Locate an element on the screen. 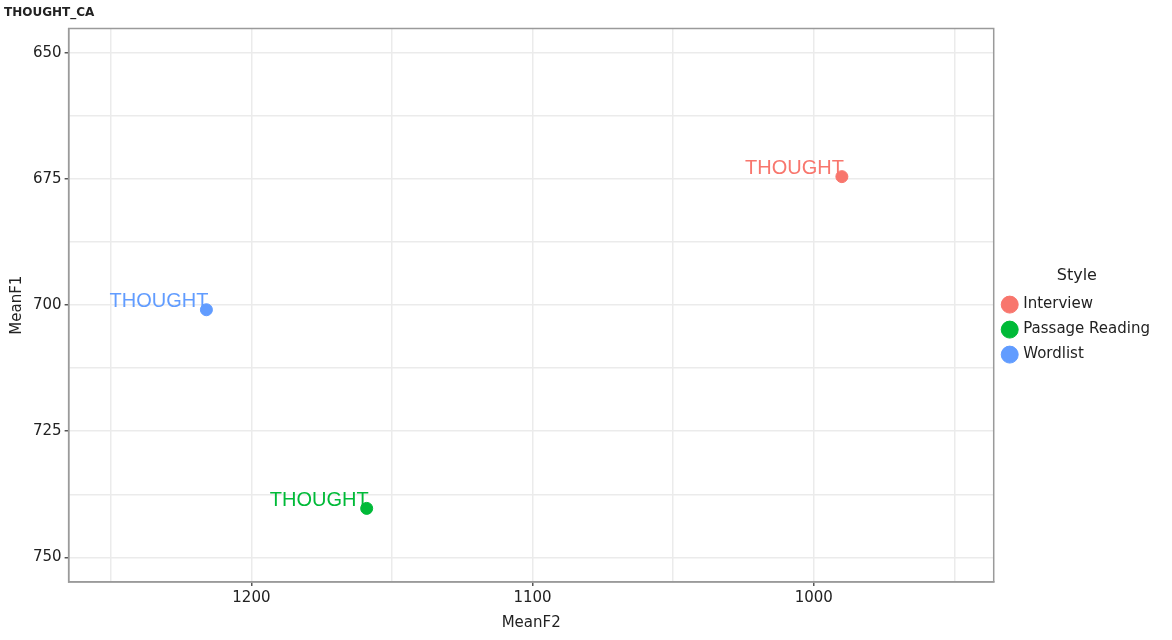  legend-label: Interview is located at coordinates (1058, 303).